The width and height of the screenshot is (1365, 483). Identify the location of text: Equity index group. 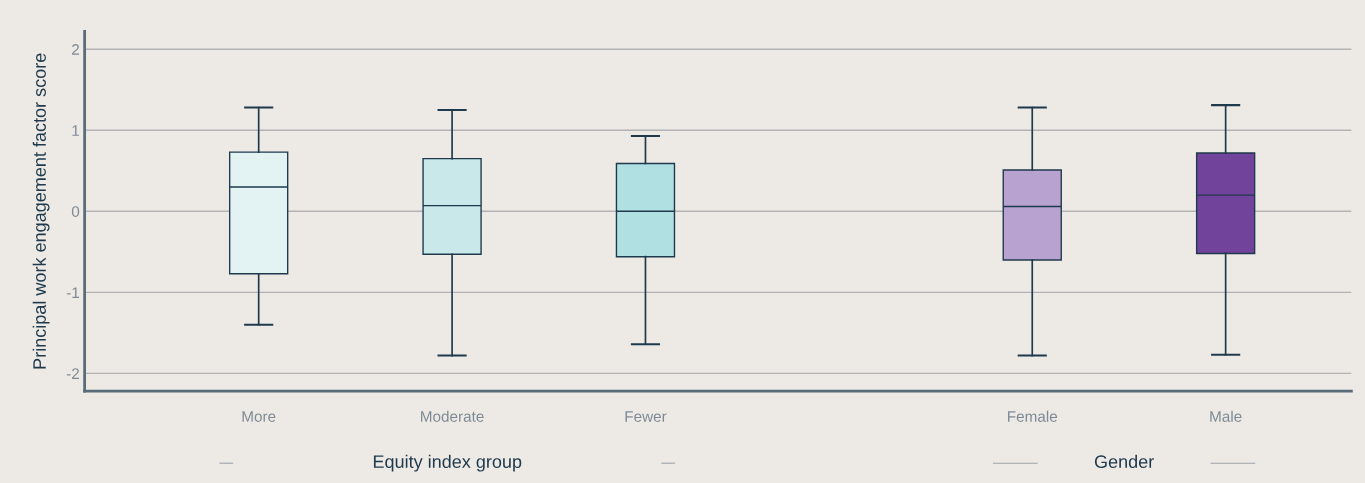
(447, 463).